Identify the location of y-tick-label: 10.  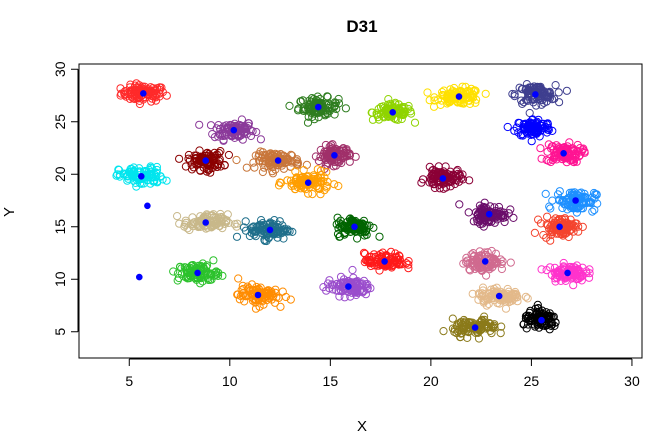
(60, 279).